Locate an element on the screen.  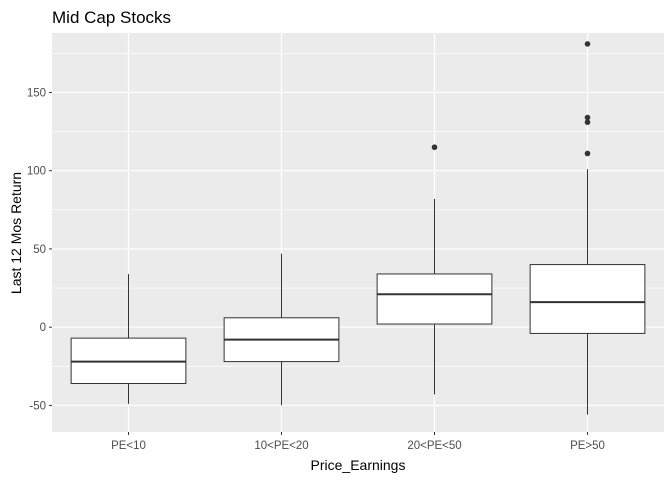
y-axis: -50 0 50 100 150 is located at coordinates (39, 249).